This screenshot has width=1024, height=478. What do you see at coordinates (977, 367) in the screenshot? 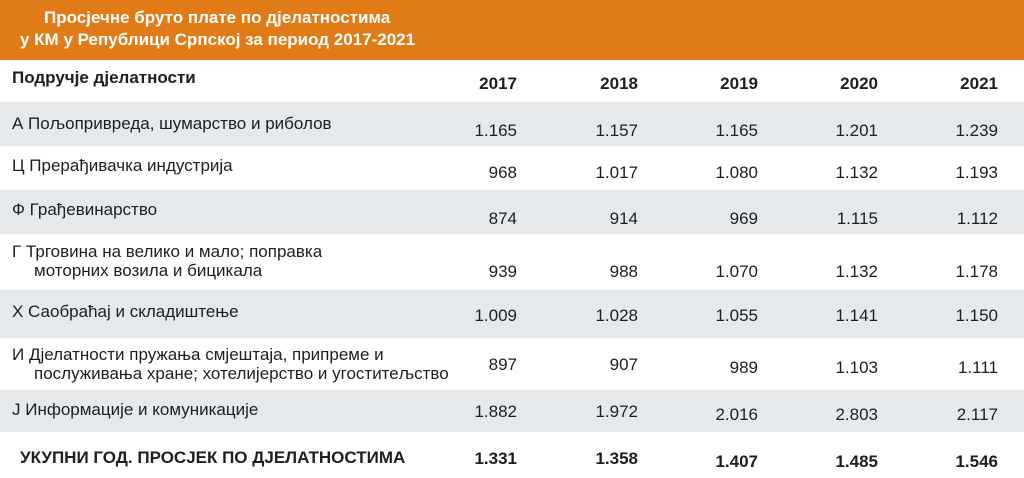
I see `cell-2021: 1.111` at bounding box center [977, 367].